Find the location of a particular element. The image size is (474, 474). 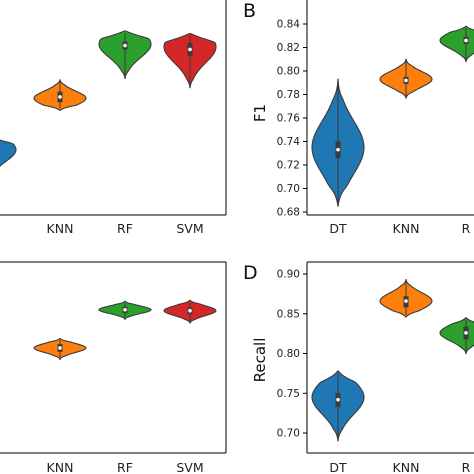

y-tick-label: 0.74 is located at coordinates (289, 142).